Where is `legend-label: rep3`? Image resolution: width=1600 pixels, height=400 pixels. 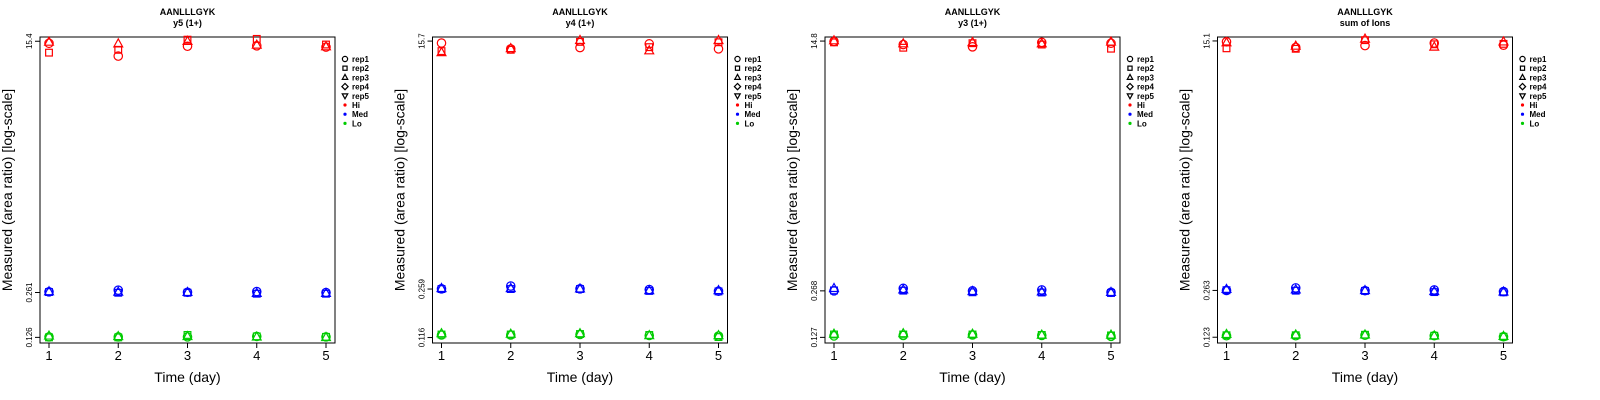 legend-label: rep3 is located at coordinates (360, 77).